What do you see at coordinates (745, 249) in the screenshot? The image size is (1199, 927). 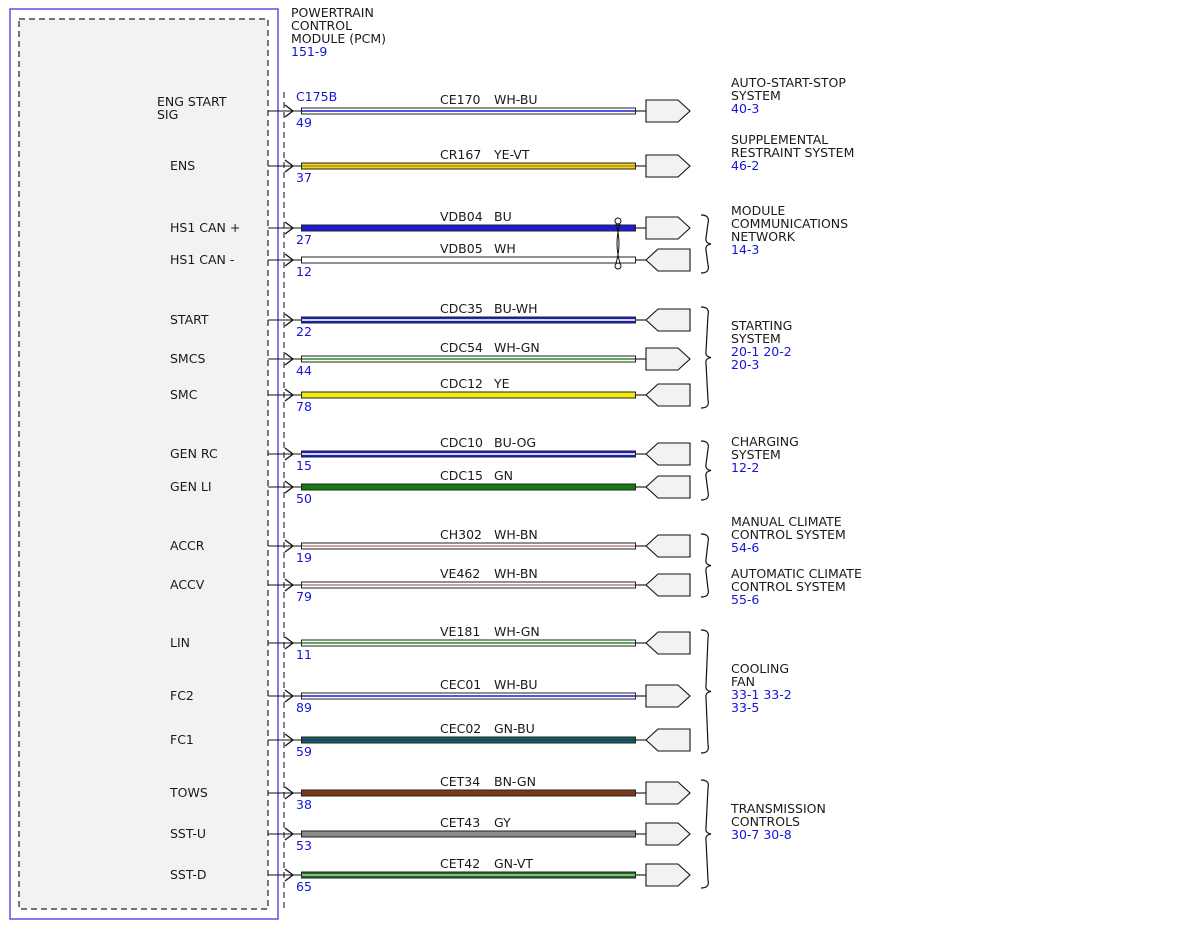 I see `destination-ref: 14-3` at bounding box center [745, 249].